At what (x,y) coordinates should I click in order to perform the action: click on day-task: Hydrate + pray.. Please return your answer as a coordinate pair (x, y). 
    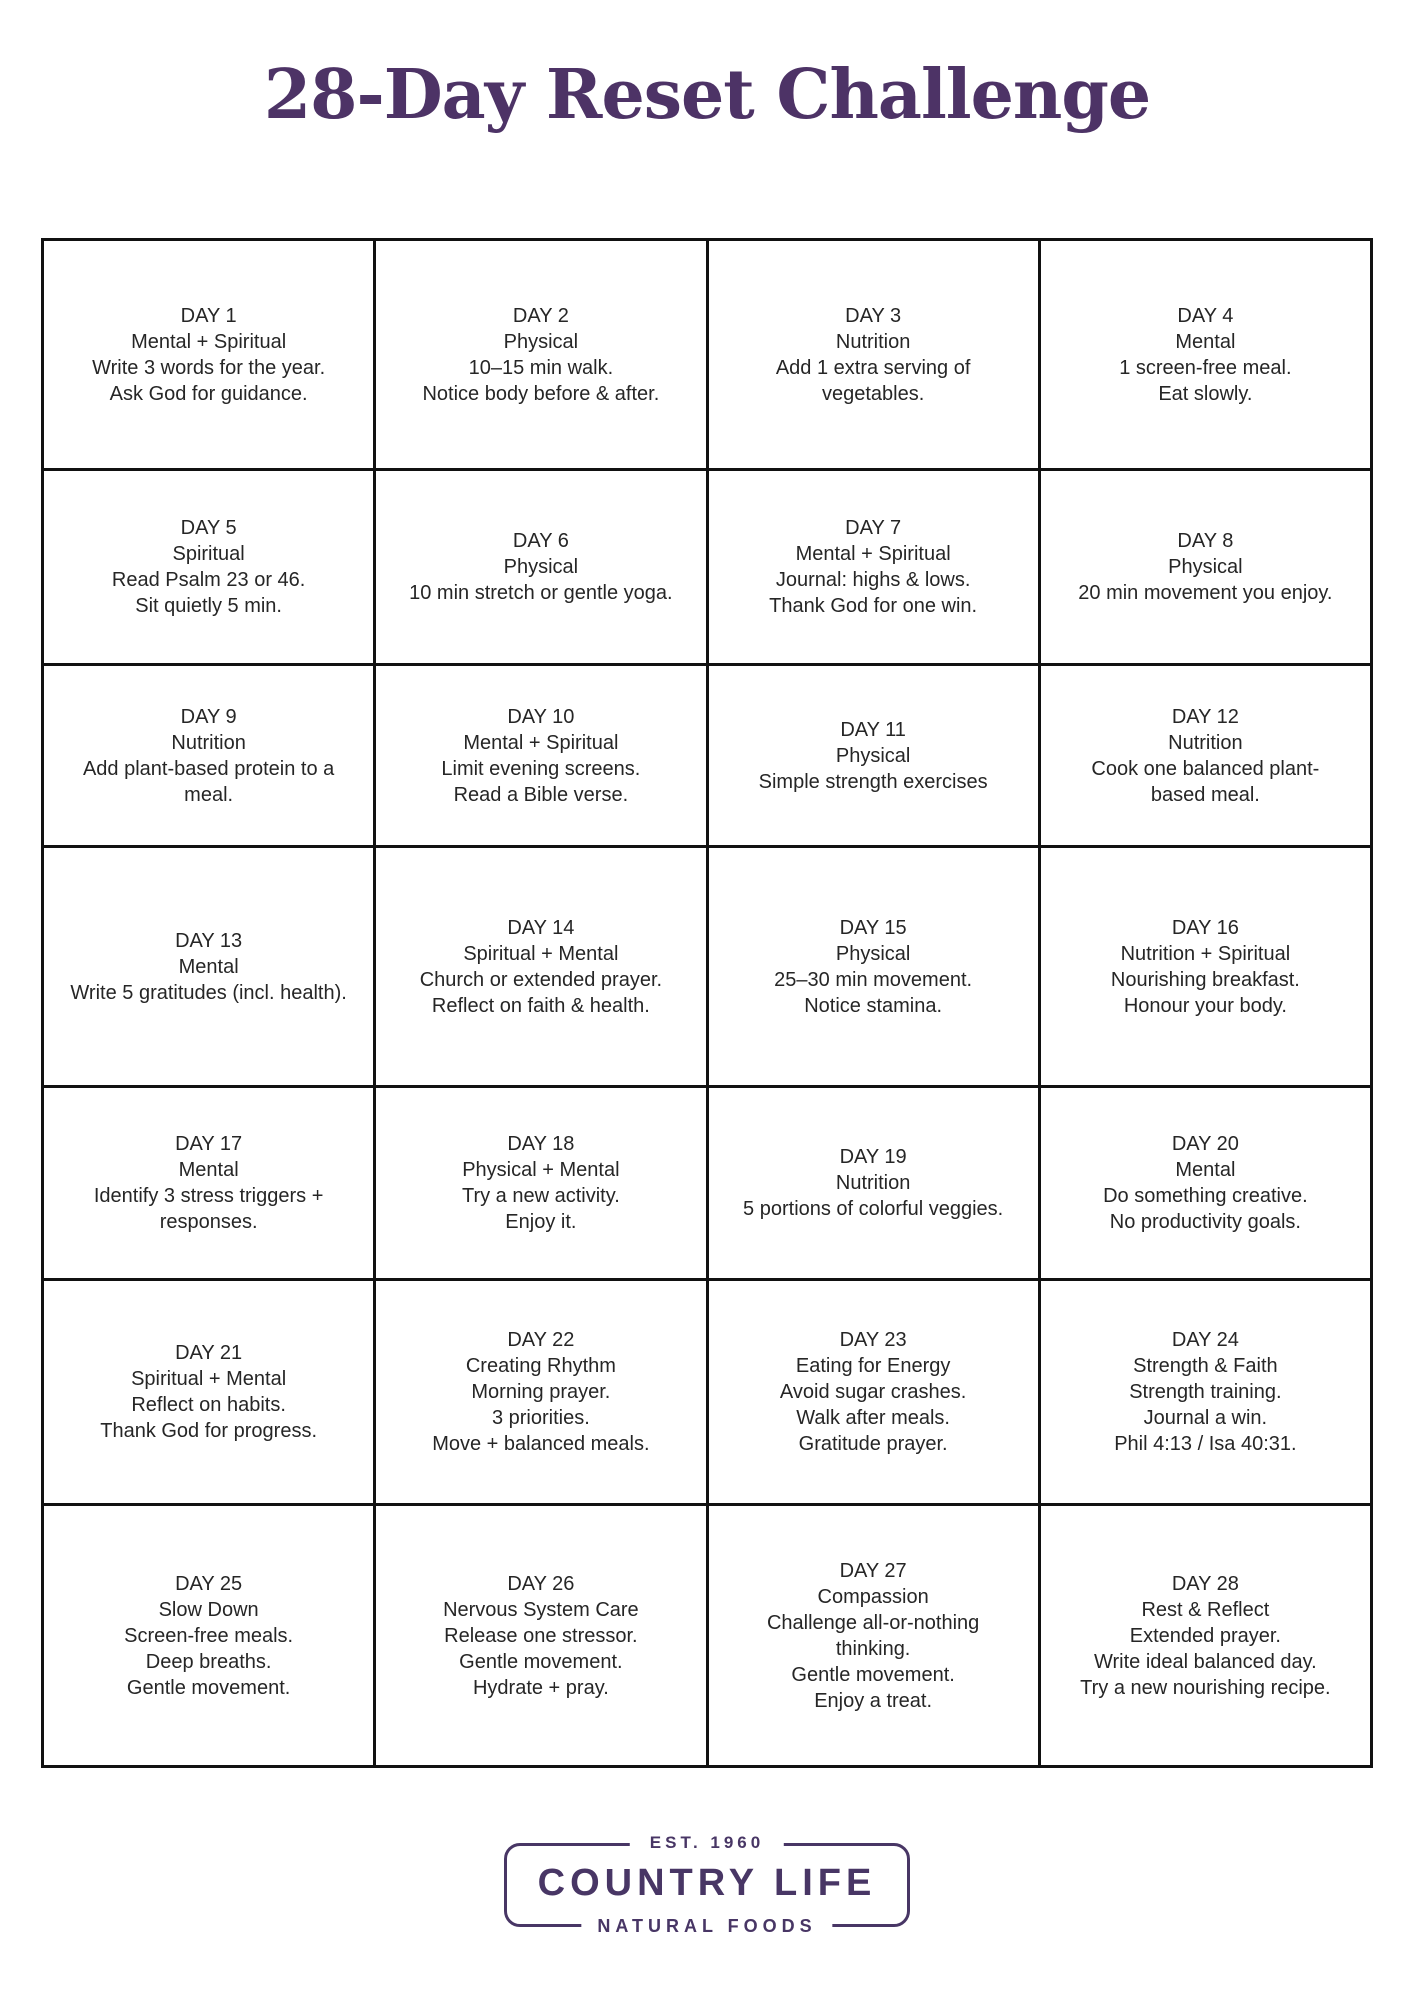
    Looking at the image, I should click on (540, 1687).